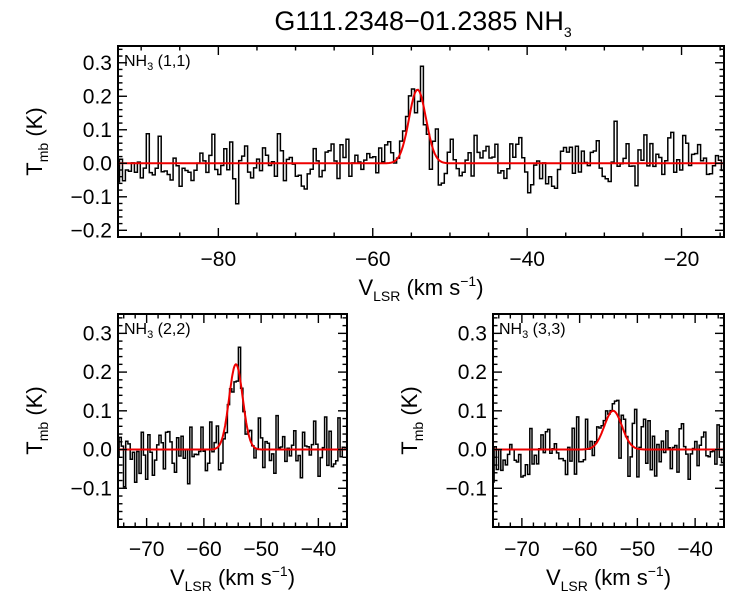 This screenshot has height=600, width=750. I want to click on panel-label-tail: (2,2), so click(171, 329).